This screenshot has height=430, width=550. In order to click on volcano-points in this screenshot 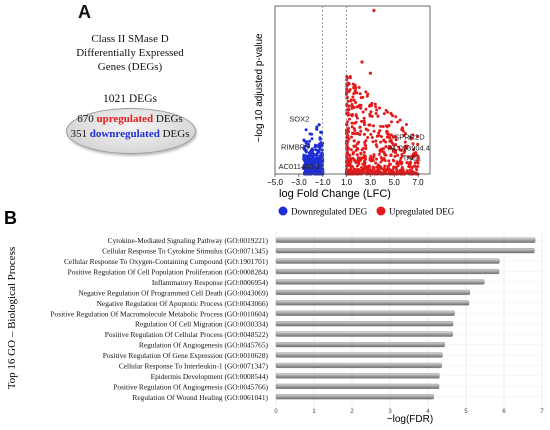, I will do `click(361, 92)`.